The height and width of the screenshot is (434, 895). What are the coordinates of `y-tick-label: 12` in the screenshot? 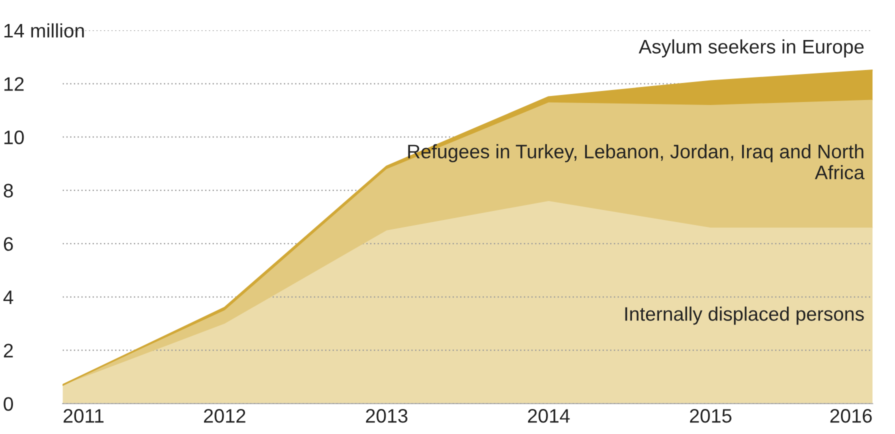 It's located at (14, 84).